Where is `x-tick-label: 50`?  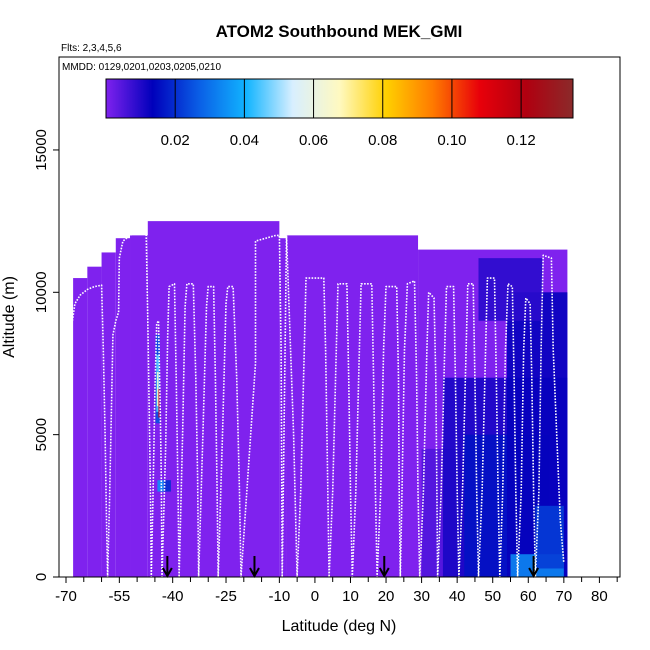
x-tick-label: 50 is located at coordinates (492, 596).